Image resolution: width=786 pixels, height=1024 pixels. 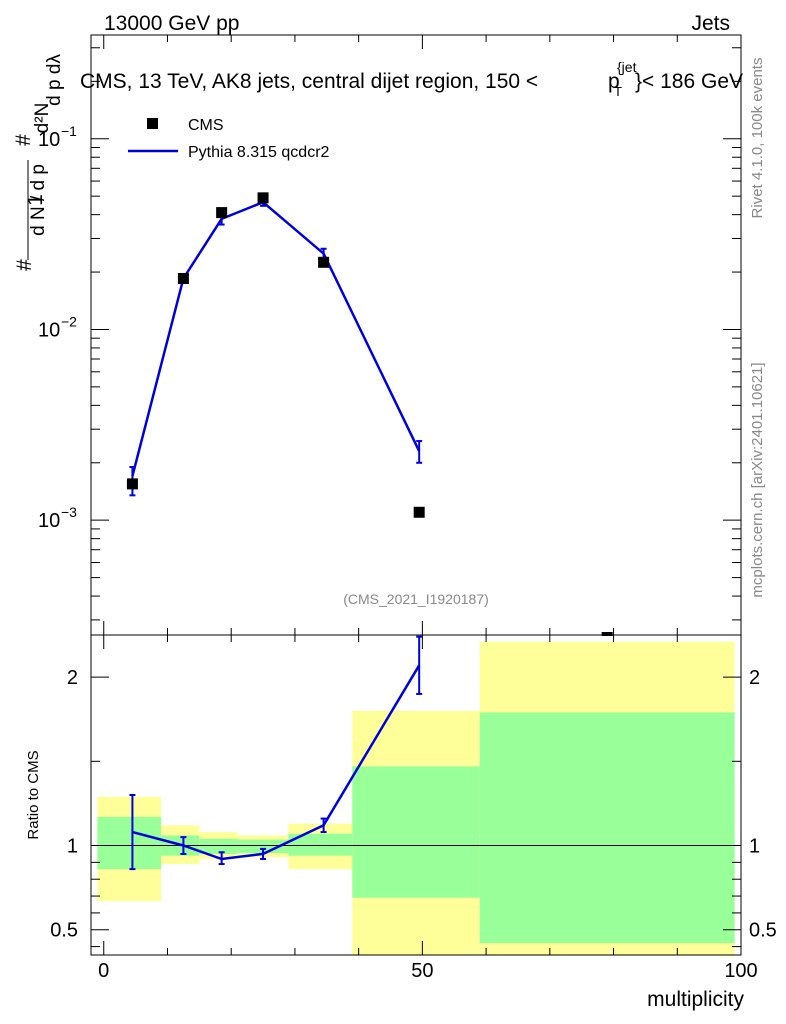 I want to click on ratio-xtick-label: 0, so click(x=103, y=971).